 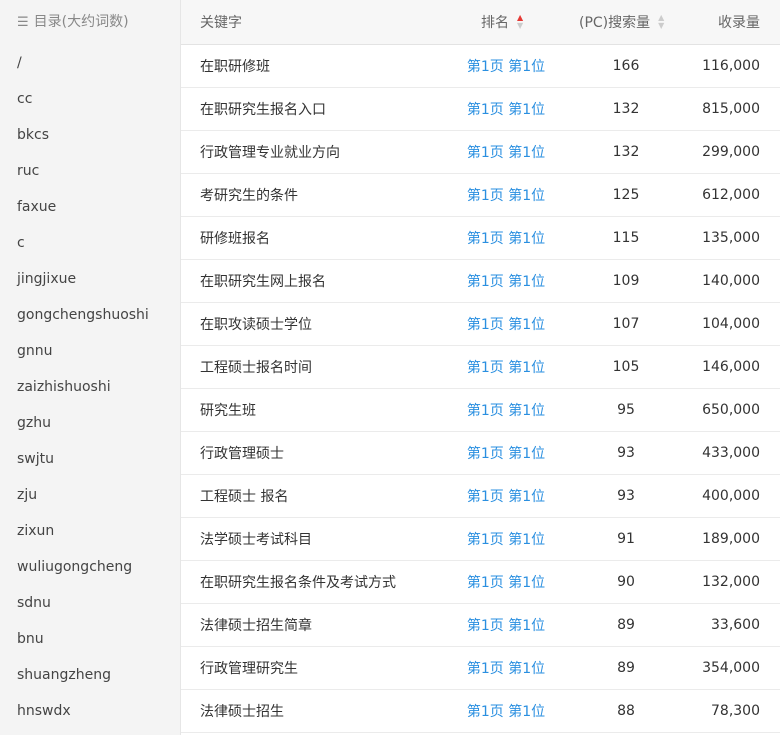 I want to click on table-row: 行政管理研究生 第1页 第1位 89 354,000, so click(x=480, y=668).